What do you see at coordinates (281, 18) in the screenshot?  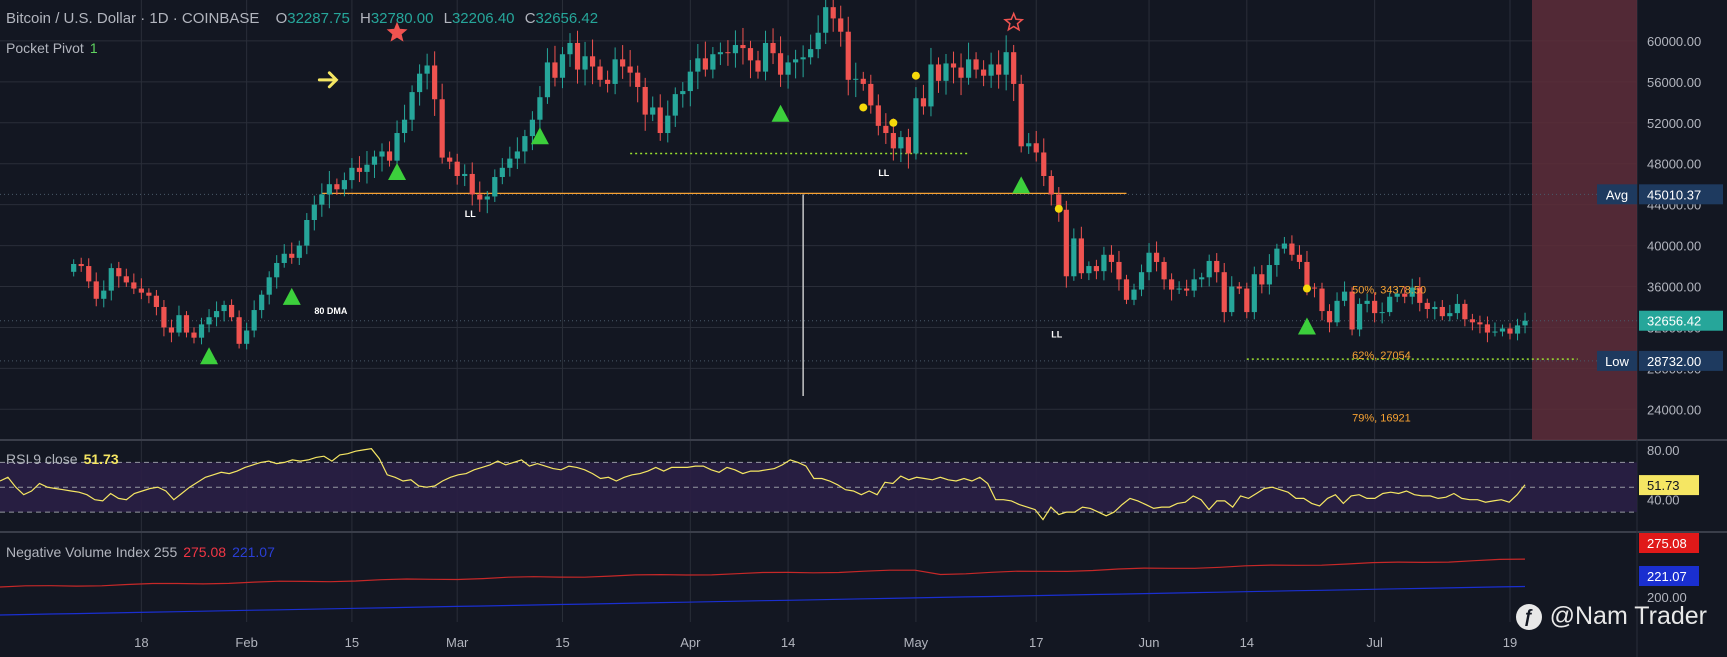 I see `open-label: O` at bounding box center [281, 18].